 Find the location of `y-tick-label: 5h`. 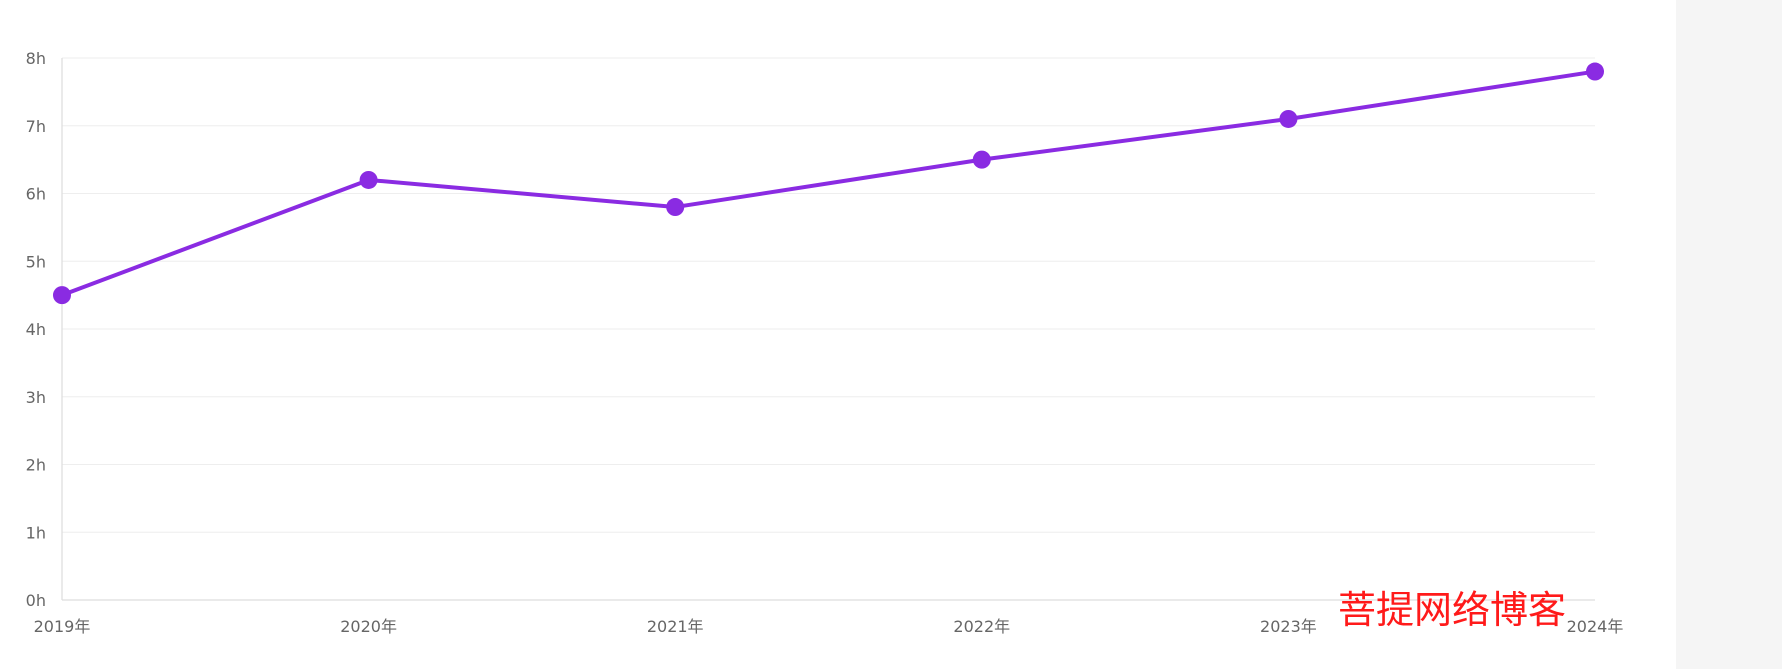

y-tick-label: 5h is located at coordinates (36, 261).